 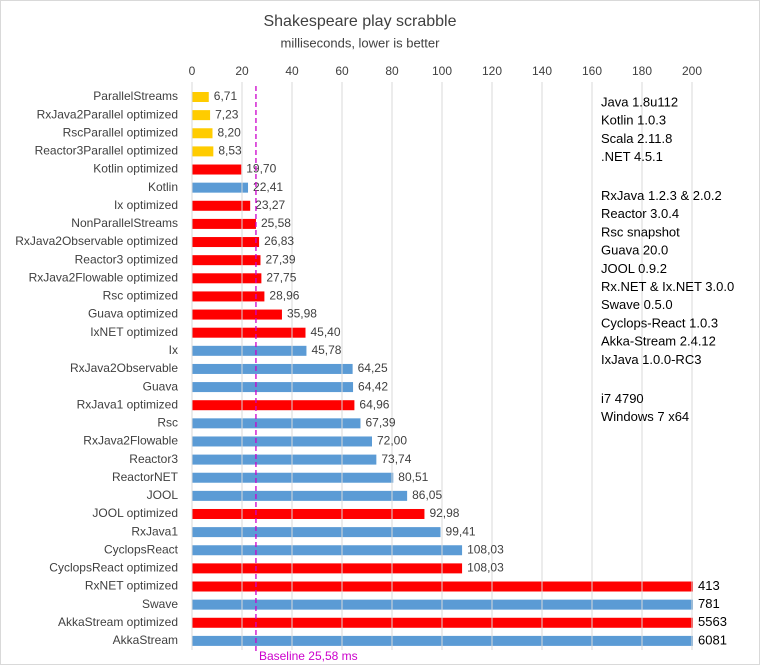 I want to click on value-label: 64,42, so click(x=373, y=386).